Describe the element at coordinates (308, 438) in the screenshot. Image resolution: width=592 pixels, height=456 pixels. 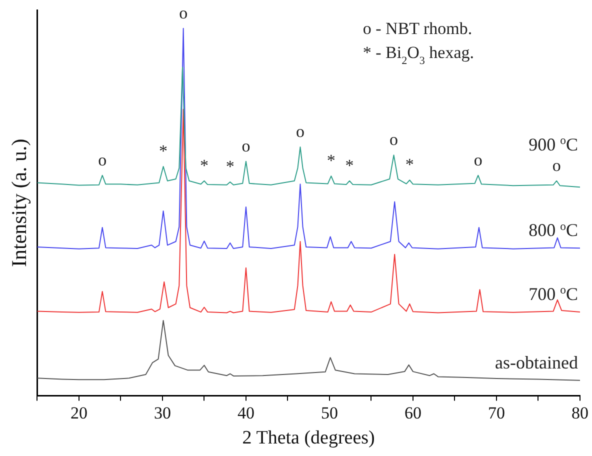
I see `x-axis-title: 2 Theta (degrees)` at that location.